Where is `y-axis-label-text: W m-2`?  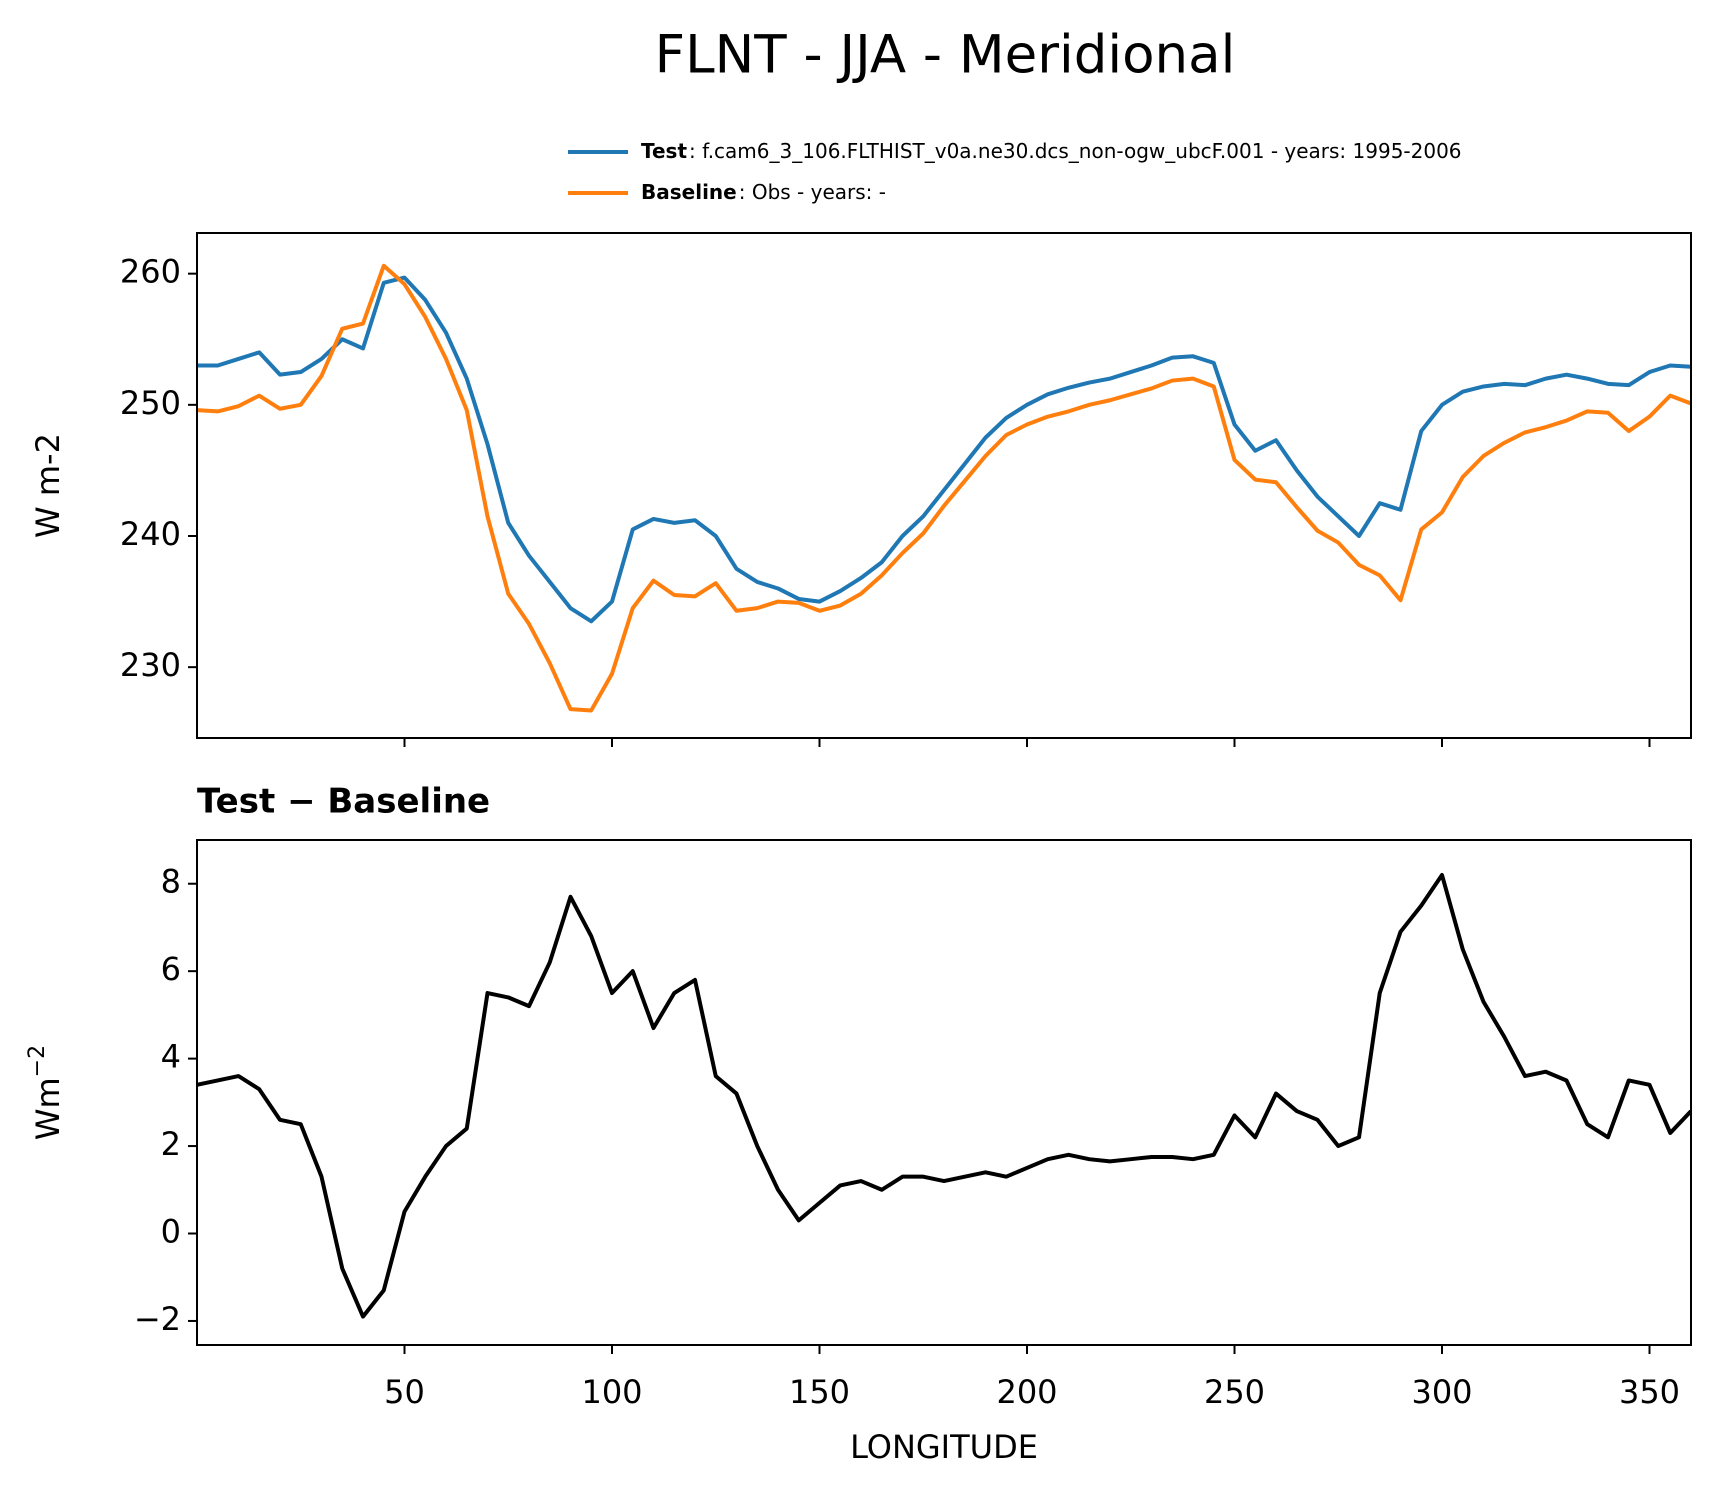 y-axis-label-text: W m-2 is located at coordinates (48, 485).